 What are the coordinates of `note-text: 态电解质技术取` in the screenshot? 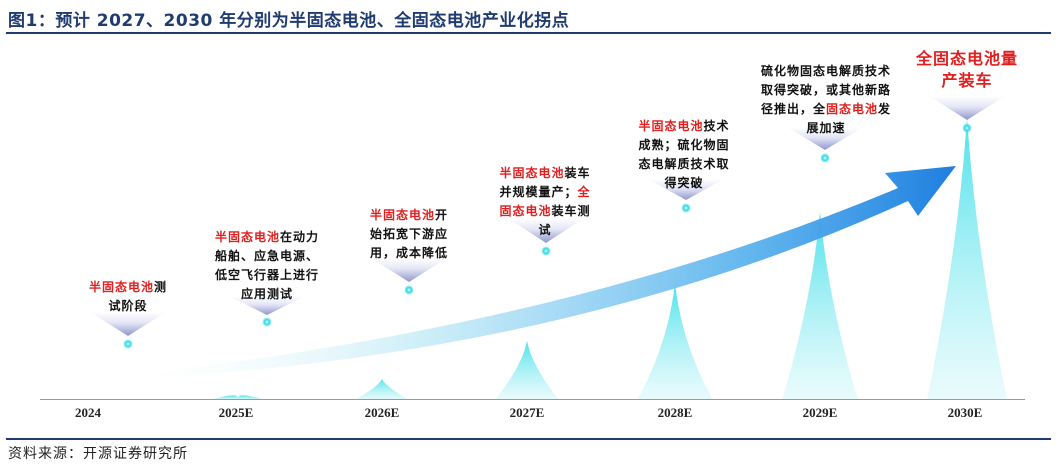 It's located at (684, 164).